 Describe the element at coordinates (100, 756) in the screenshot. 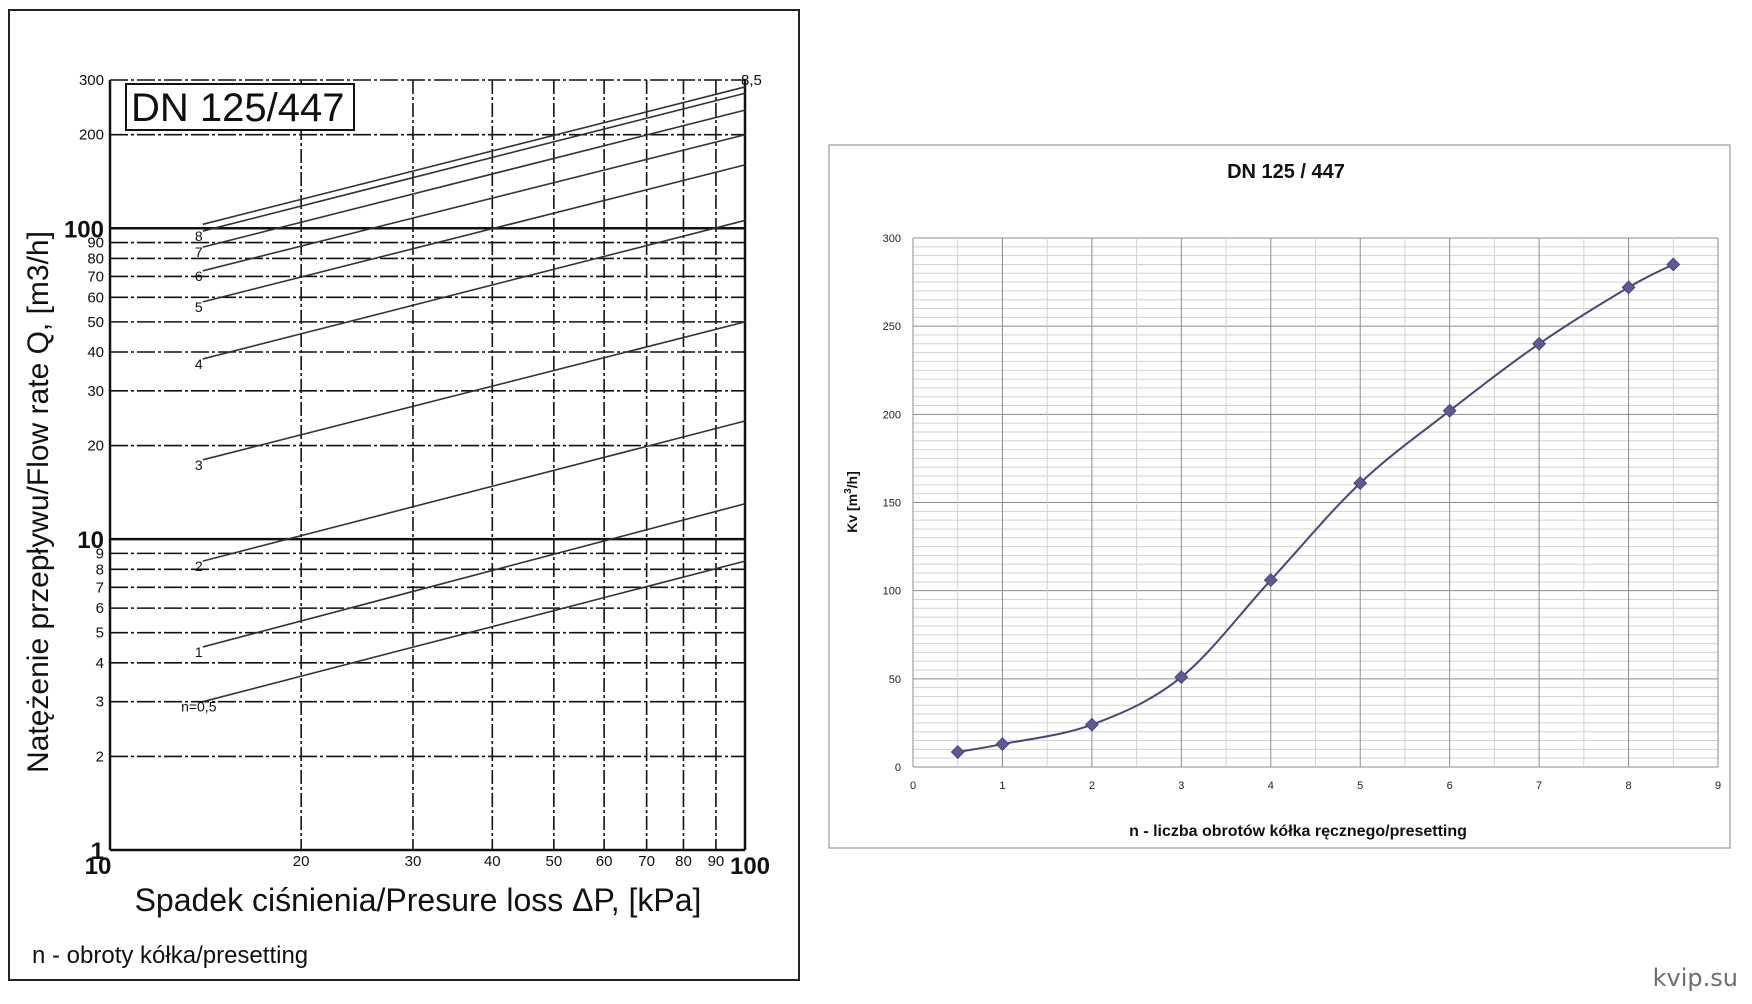

I see `left-y-tick-label: 2` at that location.